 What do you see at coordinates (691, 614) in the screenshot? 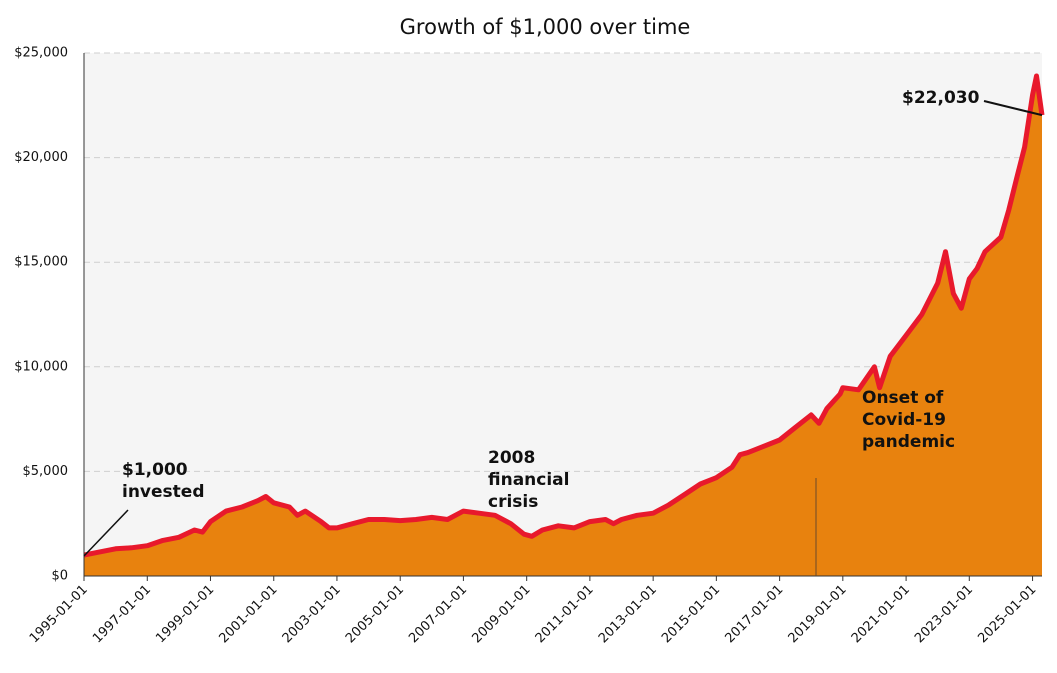
I see `x-tick-label: 2015-01-01` at bounding box center [691, 614].